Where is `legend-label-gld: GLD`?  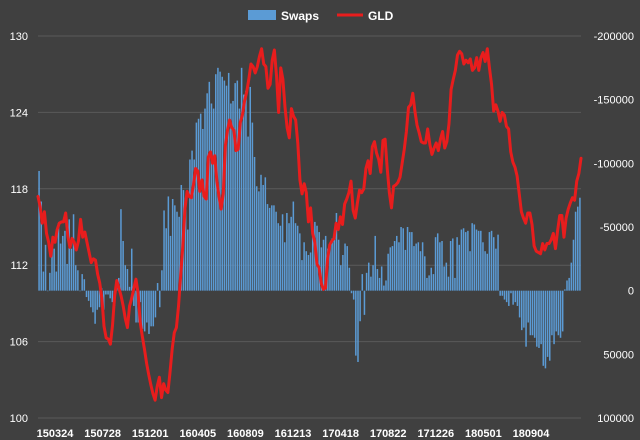
legend-label-gld: GLD is located at coordinates (381, 16).